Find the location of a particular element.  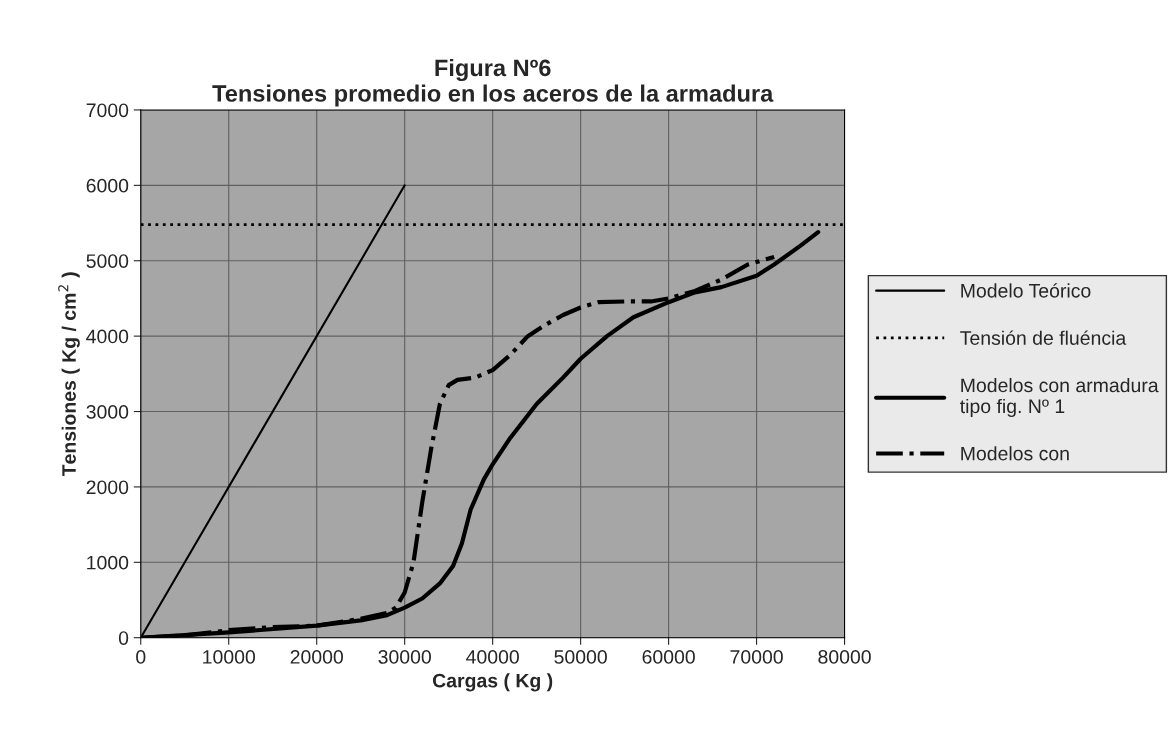

y-tick-label: 1000 is located at coordinates (108, 562).